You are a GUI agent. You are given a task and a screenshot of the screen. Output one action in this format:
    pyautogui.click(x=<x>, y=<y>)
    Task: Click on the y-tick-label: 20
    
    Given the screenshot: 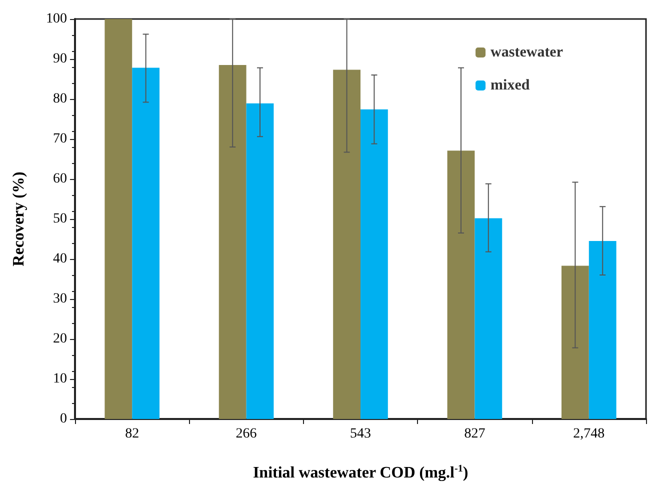 What is the action you would take?
    pyautogui.click(x=60, y=339)
    